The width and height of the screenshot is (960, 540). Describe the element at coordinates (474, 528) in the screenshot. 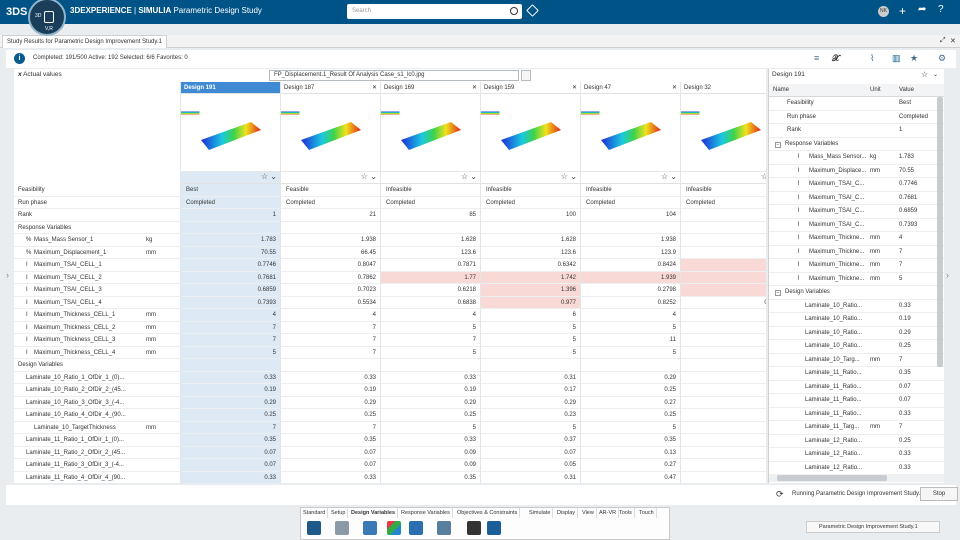

I see `equalizer-icon` at that location.